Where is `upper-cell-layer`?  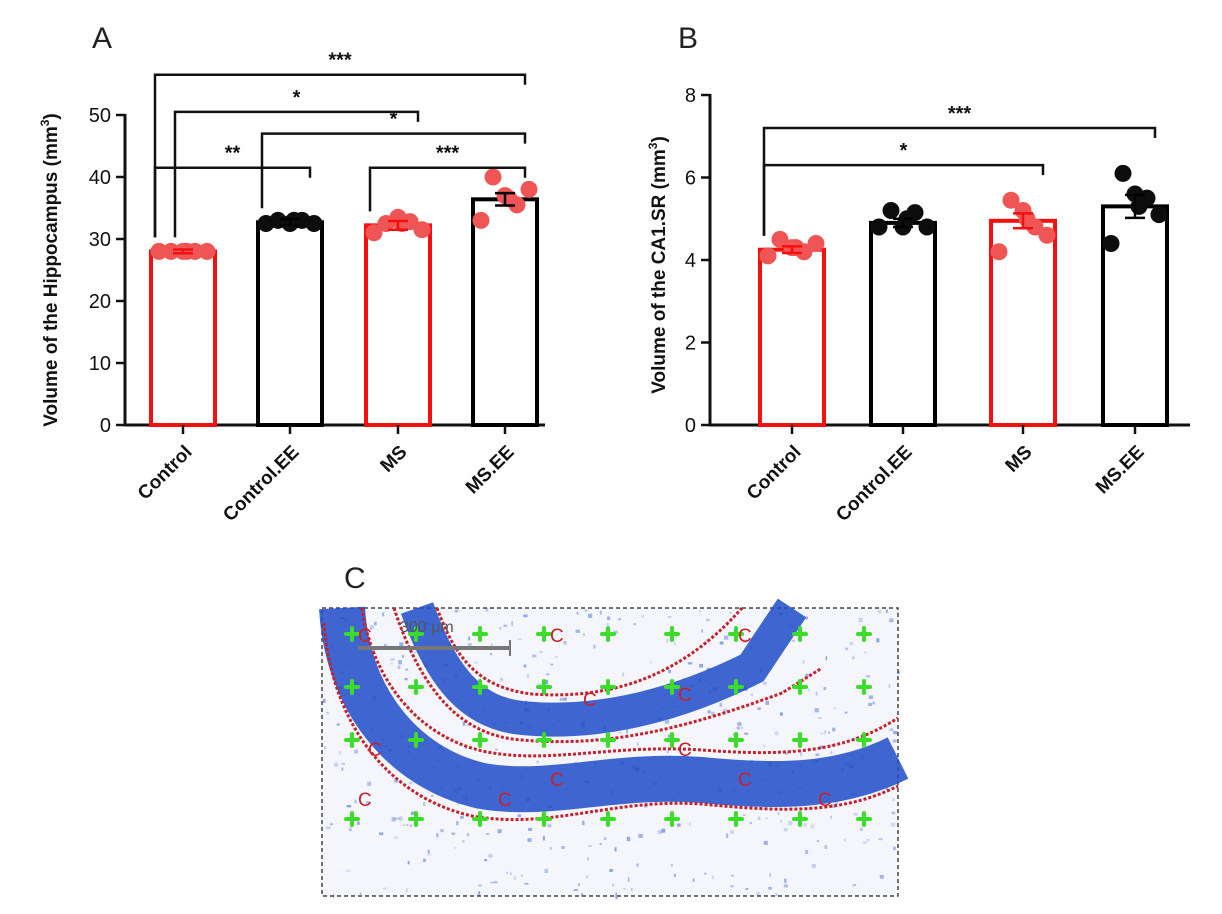 upper-cell-layer is located at coordinates (603, 667).